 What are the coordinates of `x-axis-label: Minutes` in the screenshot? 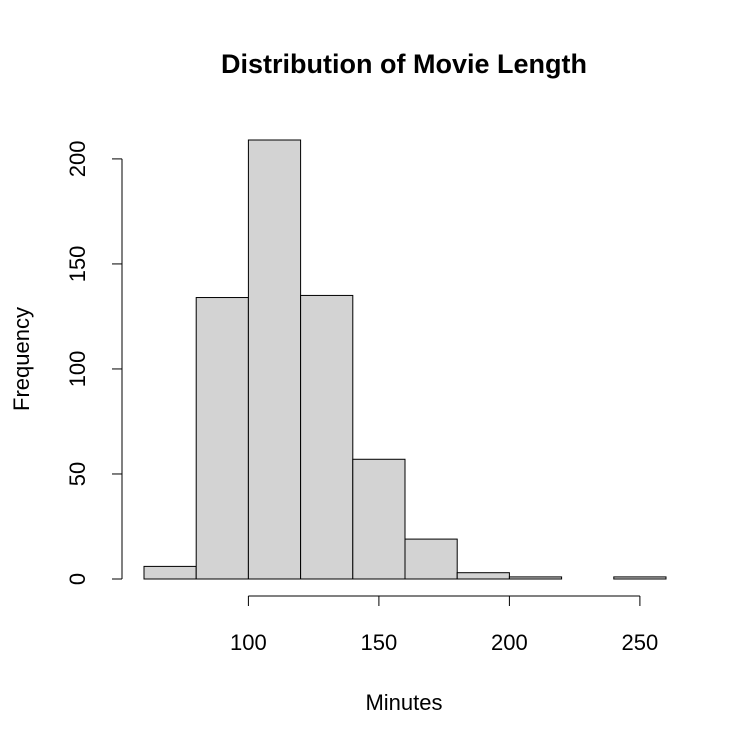 It's located at (403, 702).